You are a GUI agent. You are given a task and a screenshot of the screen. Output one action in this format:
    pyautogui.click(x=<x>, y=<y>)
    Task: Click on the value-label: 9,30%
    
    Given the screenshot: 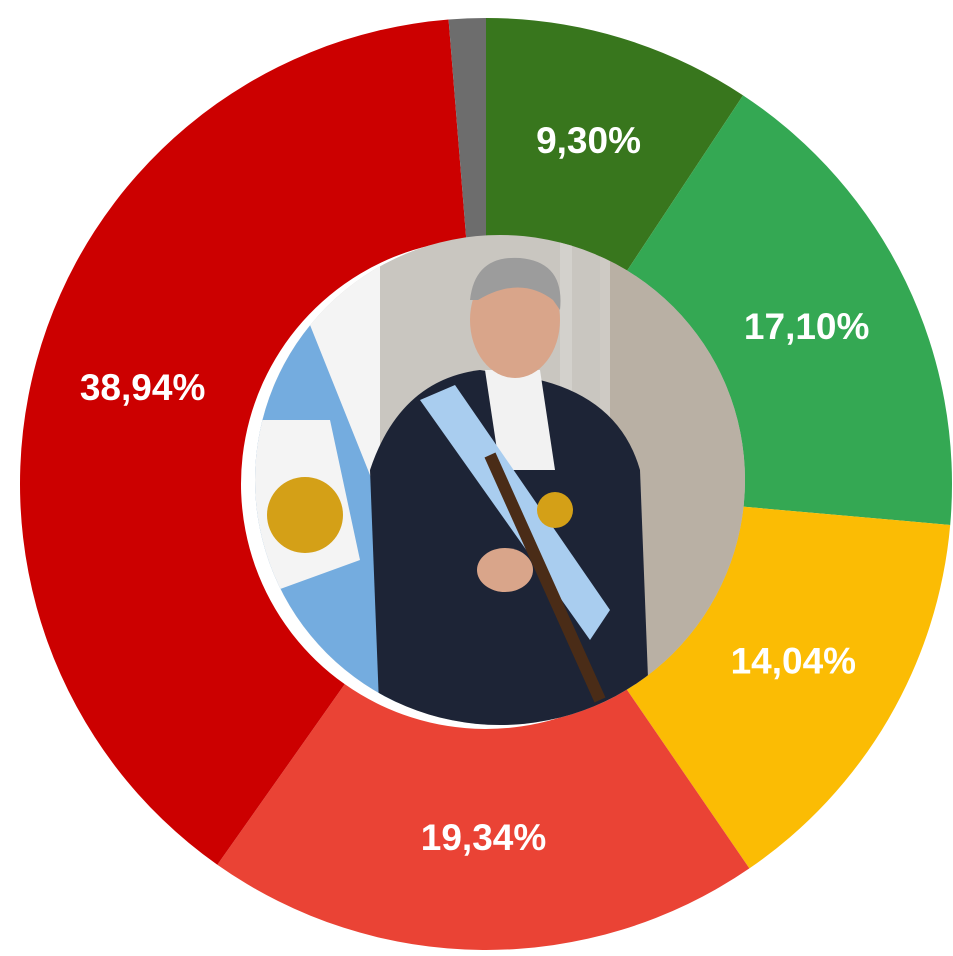 What is the action you would take?
    pyautogui.click(x=588, y=140)
    